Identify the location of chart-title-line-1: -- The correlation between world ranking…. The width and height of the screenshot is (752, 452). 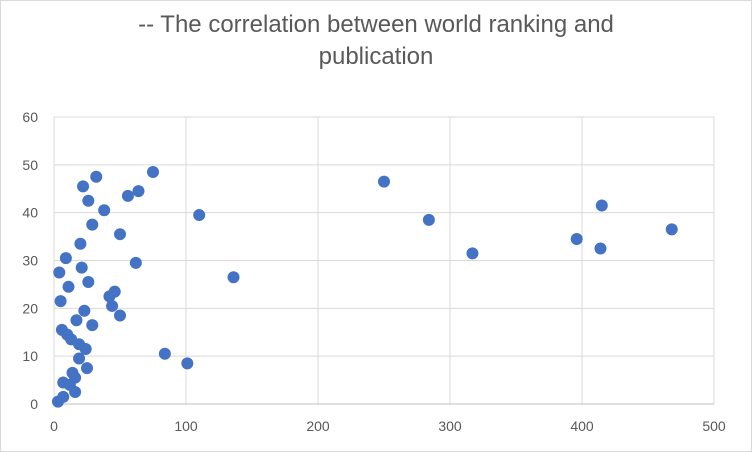
(376, 24).